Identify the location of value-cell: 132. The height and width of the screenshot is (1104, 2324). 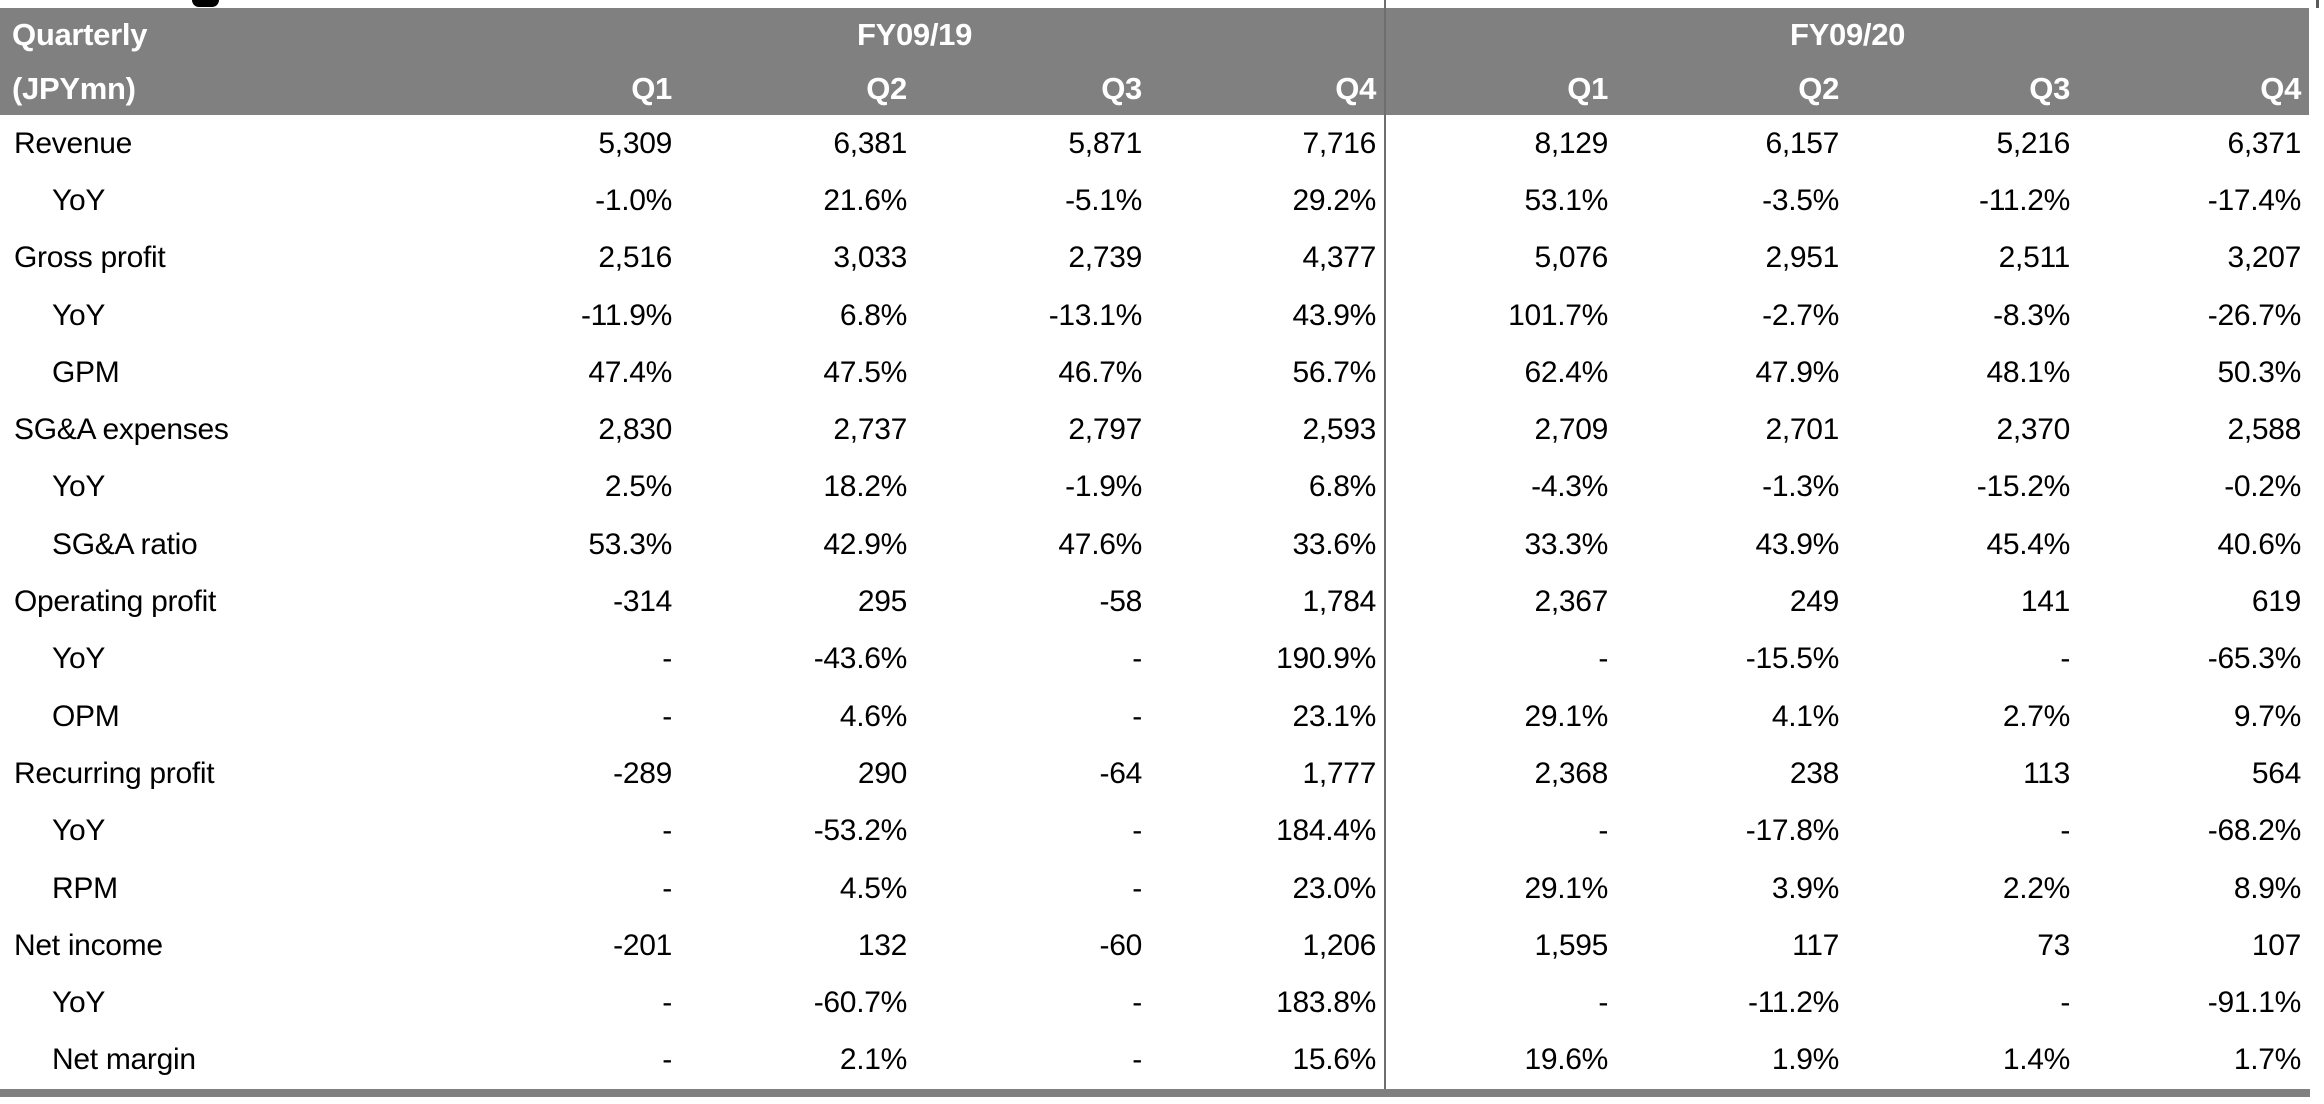
(882, 945).